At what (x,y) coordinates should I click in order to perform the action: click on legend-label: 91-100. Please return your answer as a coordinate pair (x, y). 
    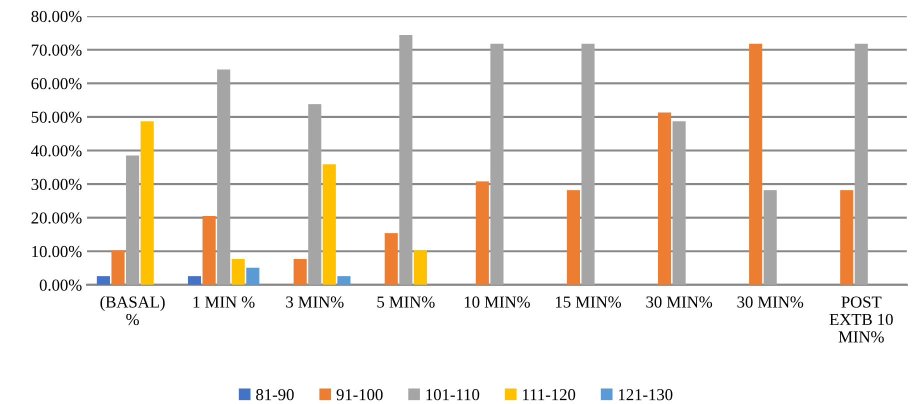
    Looking at the image, I should click on (359, 394).